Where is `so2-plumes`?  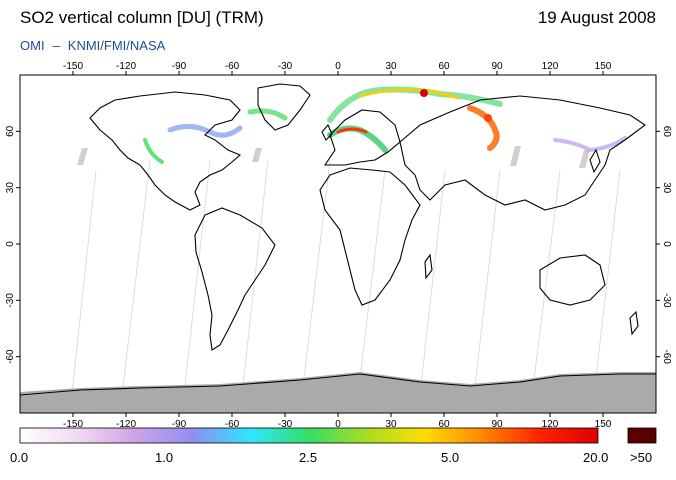 so2-plumes is located at coordinates (385, 125).